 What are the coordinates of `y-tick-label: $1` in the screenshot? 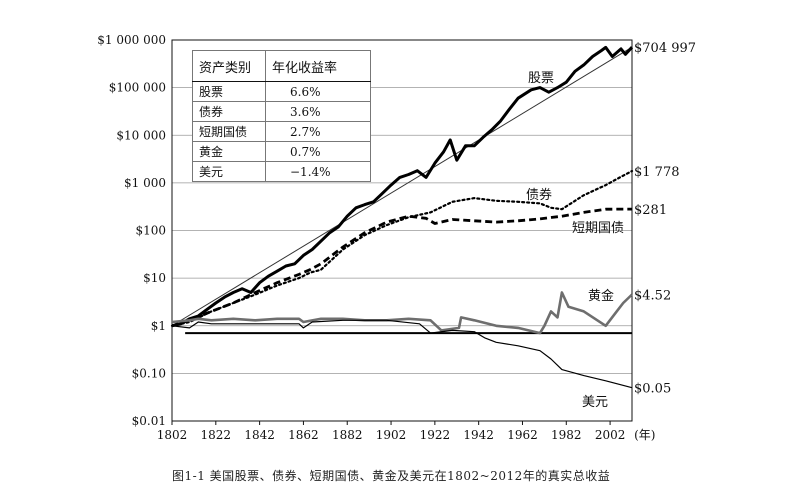 It's located at (158, 326).